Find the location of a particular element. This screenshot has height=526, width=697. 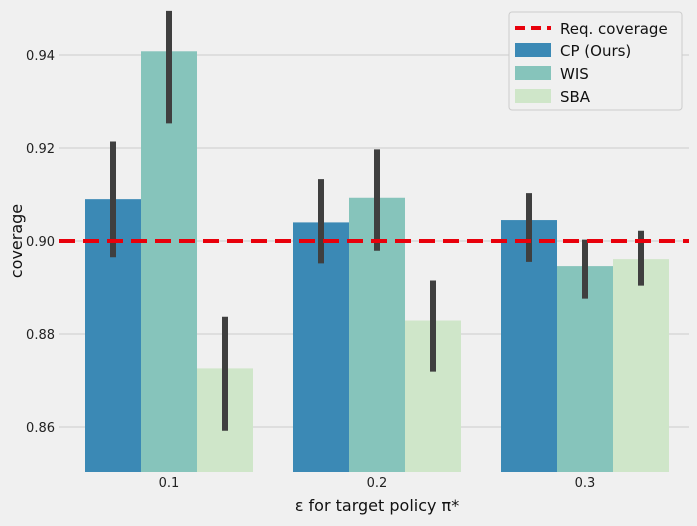

y-tick-label: 0.88 is located at coordinates (40, 335).